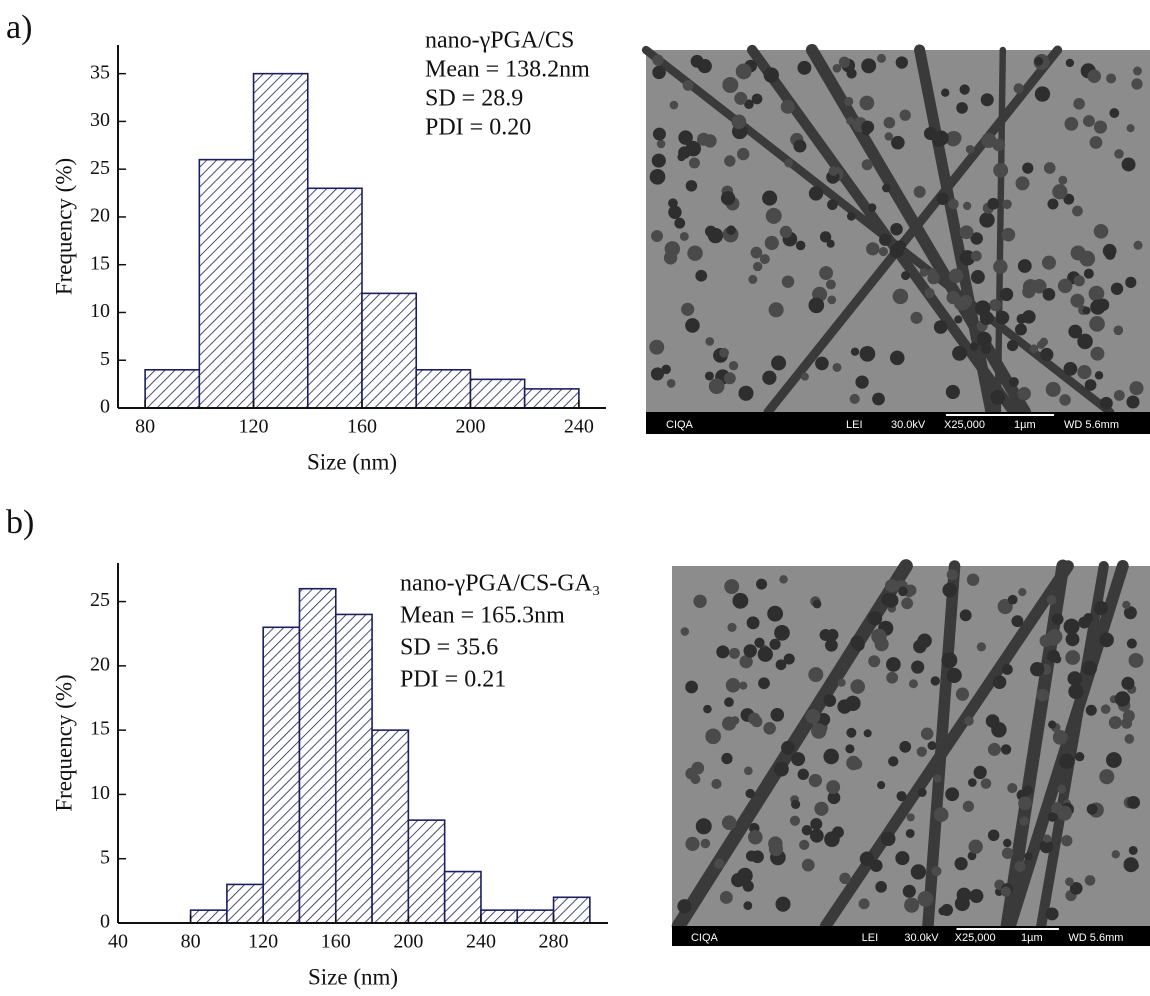 Image resolution: width=1150 pixels, height=996 pixels. Describe the element at coordinates (105, 407) in the screenshot. I see `y-tick-label: 0` at that location.